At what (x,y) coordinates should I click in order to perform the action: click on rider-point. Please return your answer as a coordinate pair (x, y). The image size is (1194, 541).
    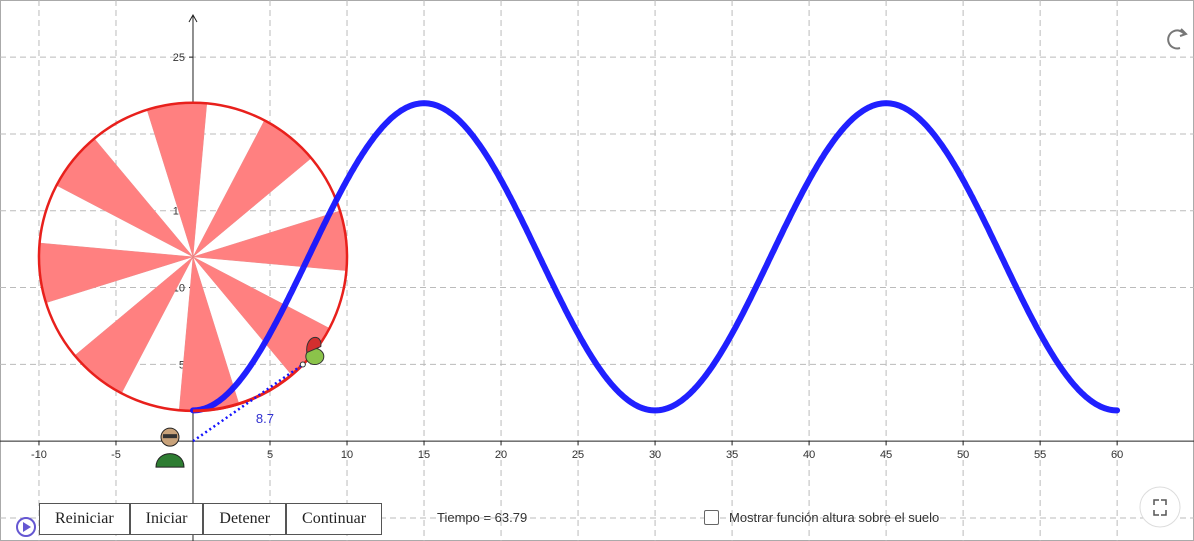
    Looking at the image, I should click on (302, 364).